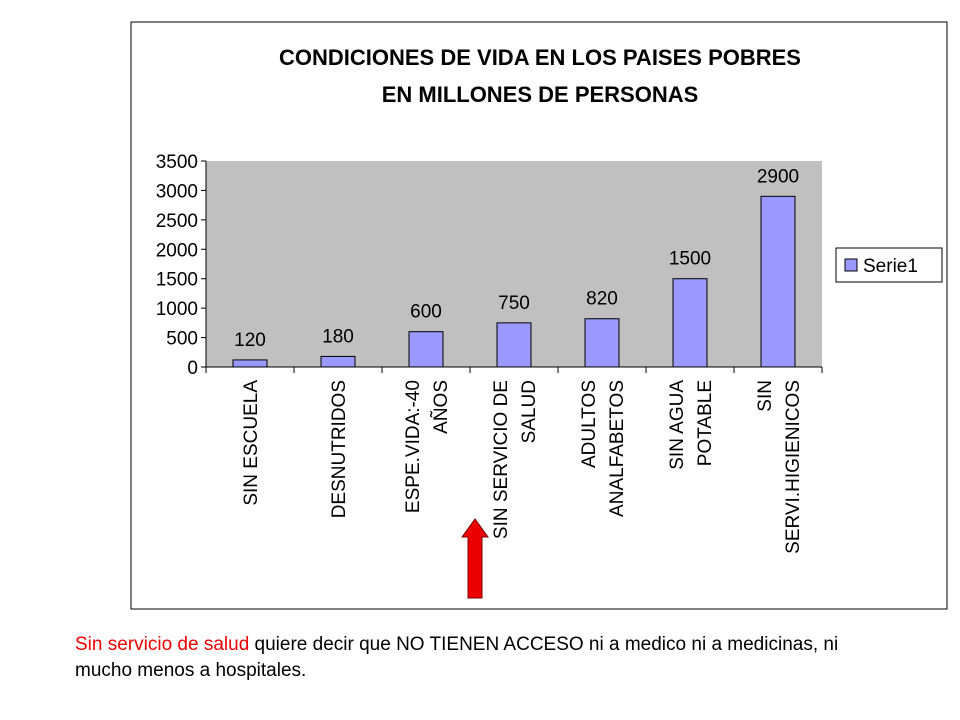 Image resolution: width=960 pixels, height=720 pixels. Describe the element at coordinates (177, 191) in the screenshot. I see `y-tick-label: 3000` at that location.